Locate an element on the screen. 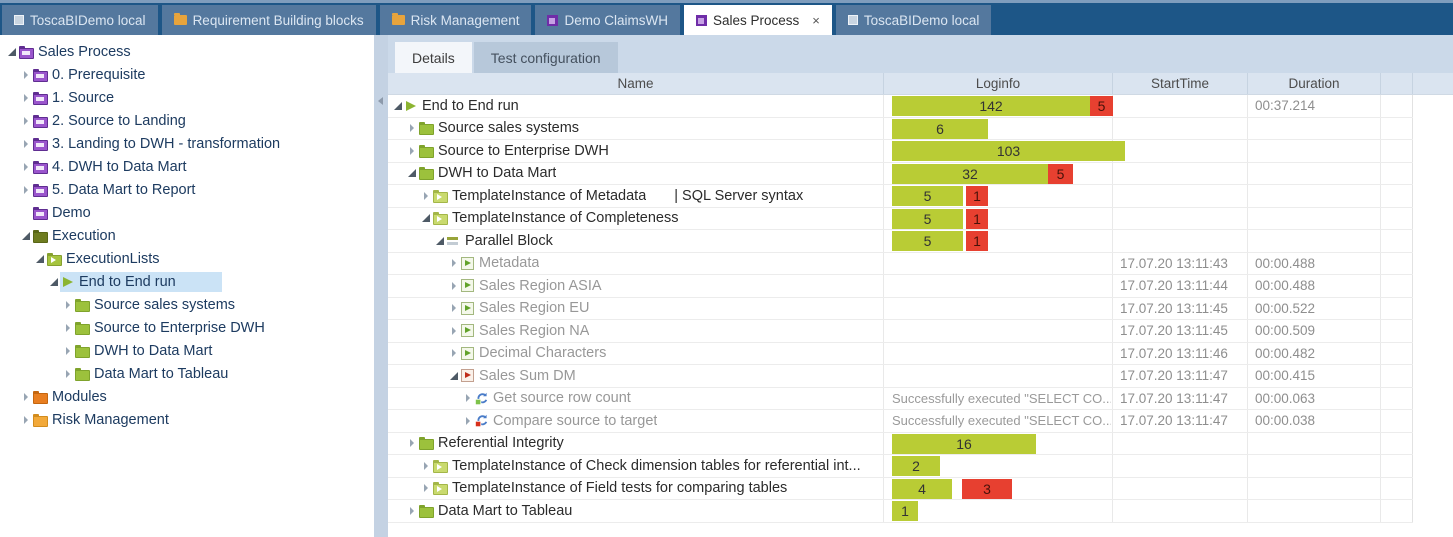 The image size is (1453, 537). run-flag-icon is located at coordinates (411, 105).